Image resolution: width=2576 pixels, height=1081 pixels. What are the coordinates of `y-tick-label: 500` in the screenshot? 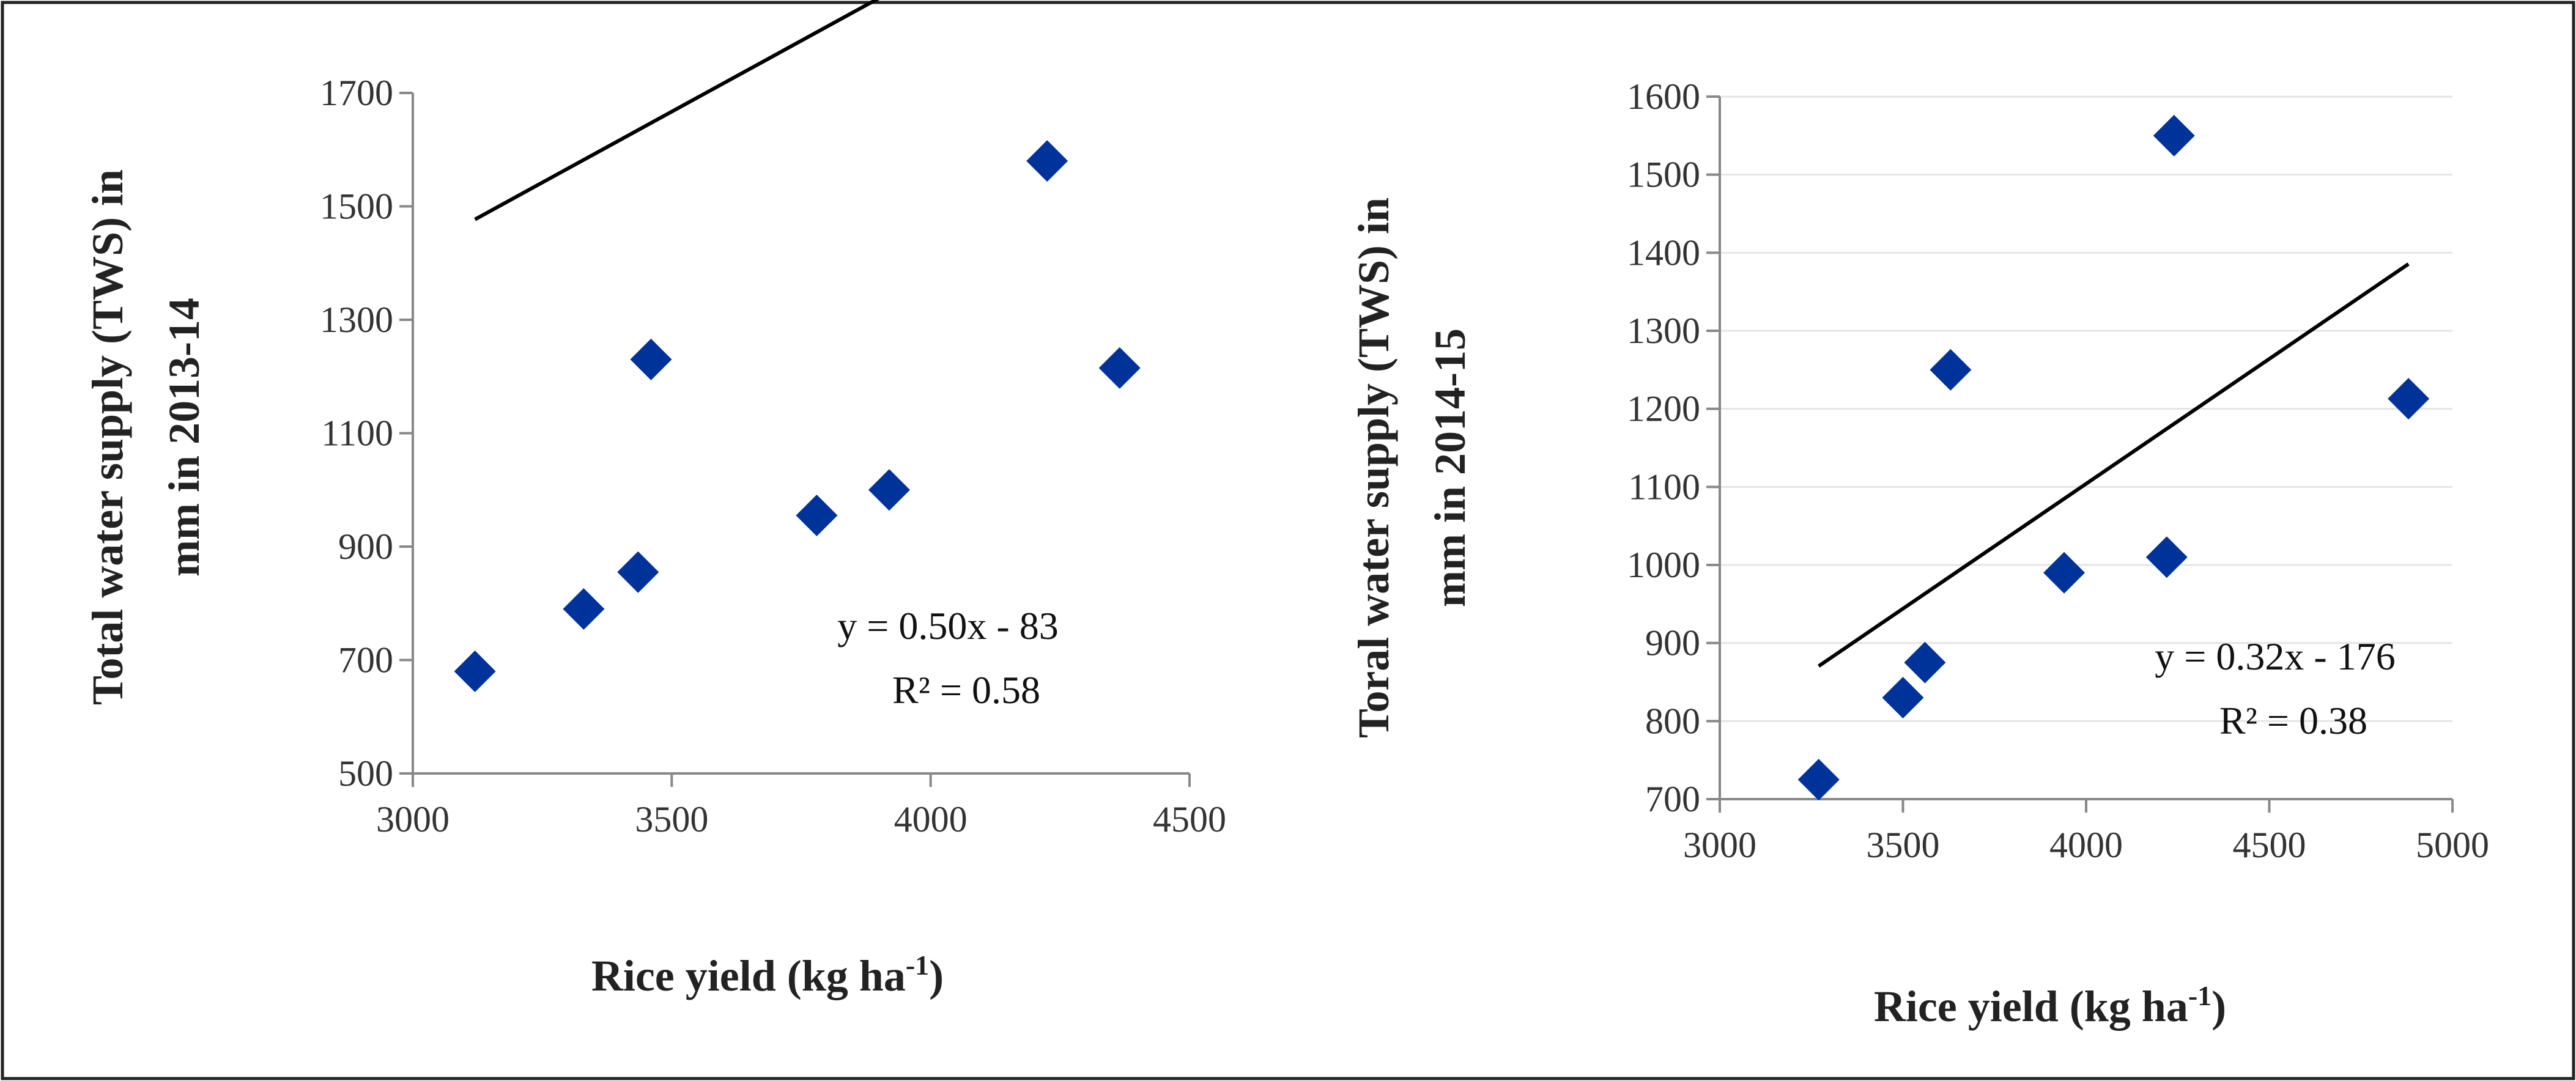 It's located at (365, 773).